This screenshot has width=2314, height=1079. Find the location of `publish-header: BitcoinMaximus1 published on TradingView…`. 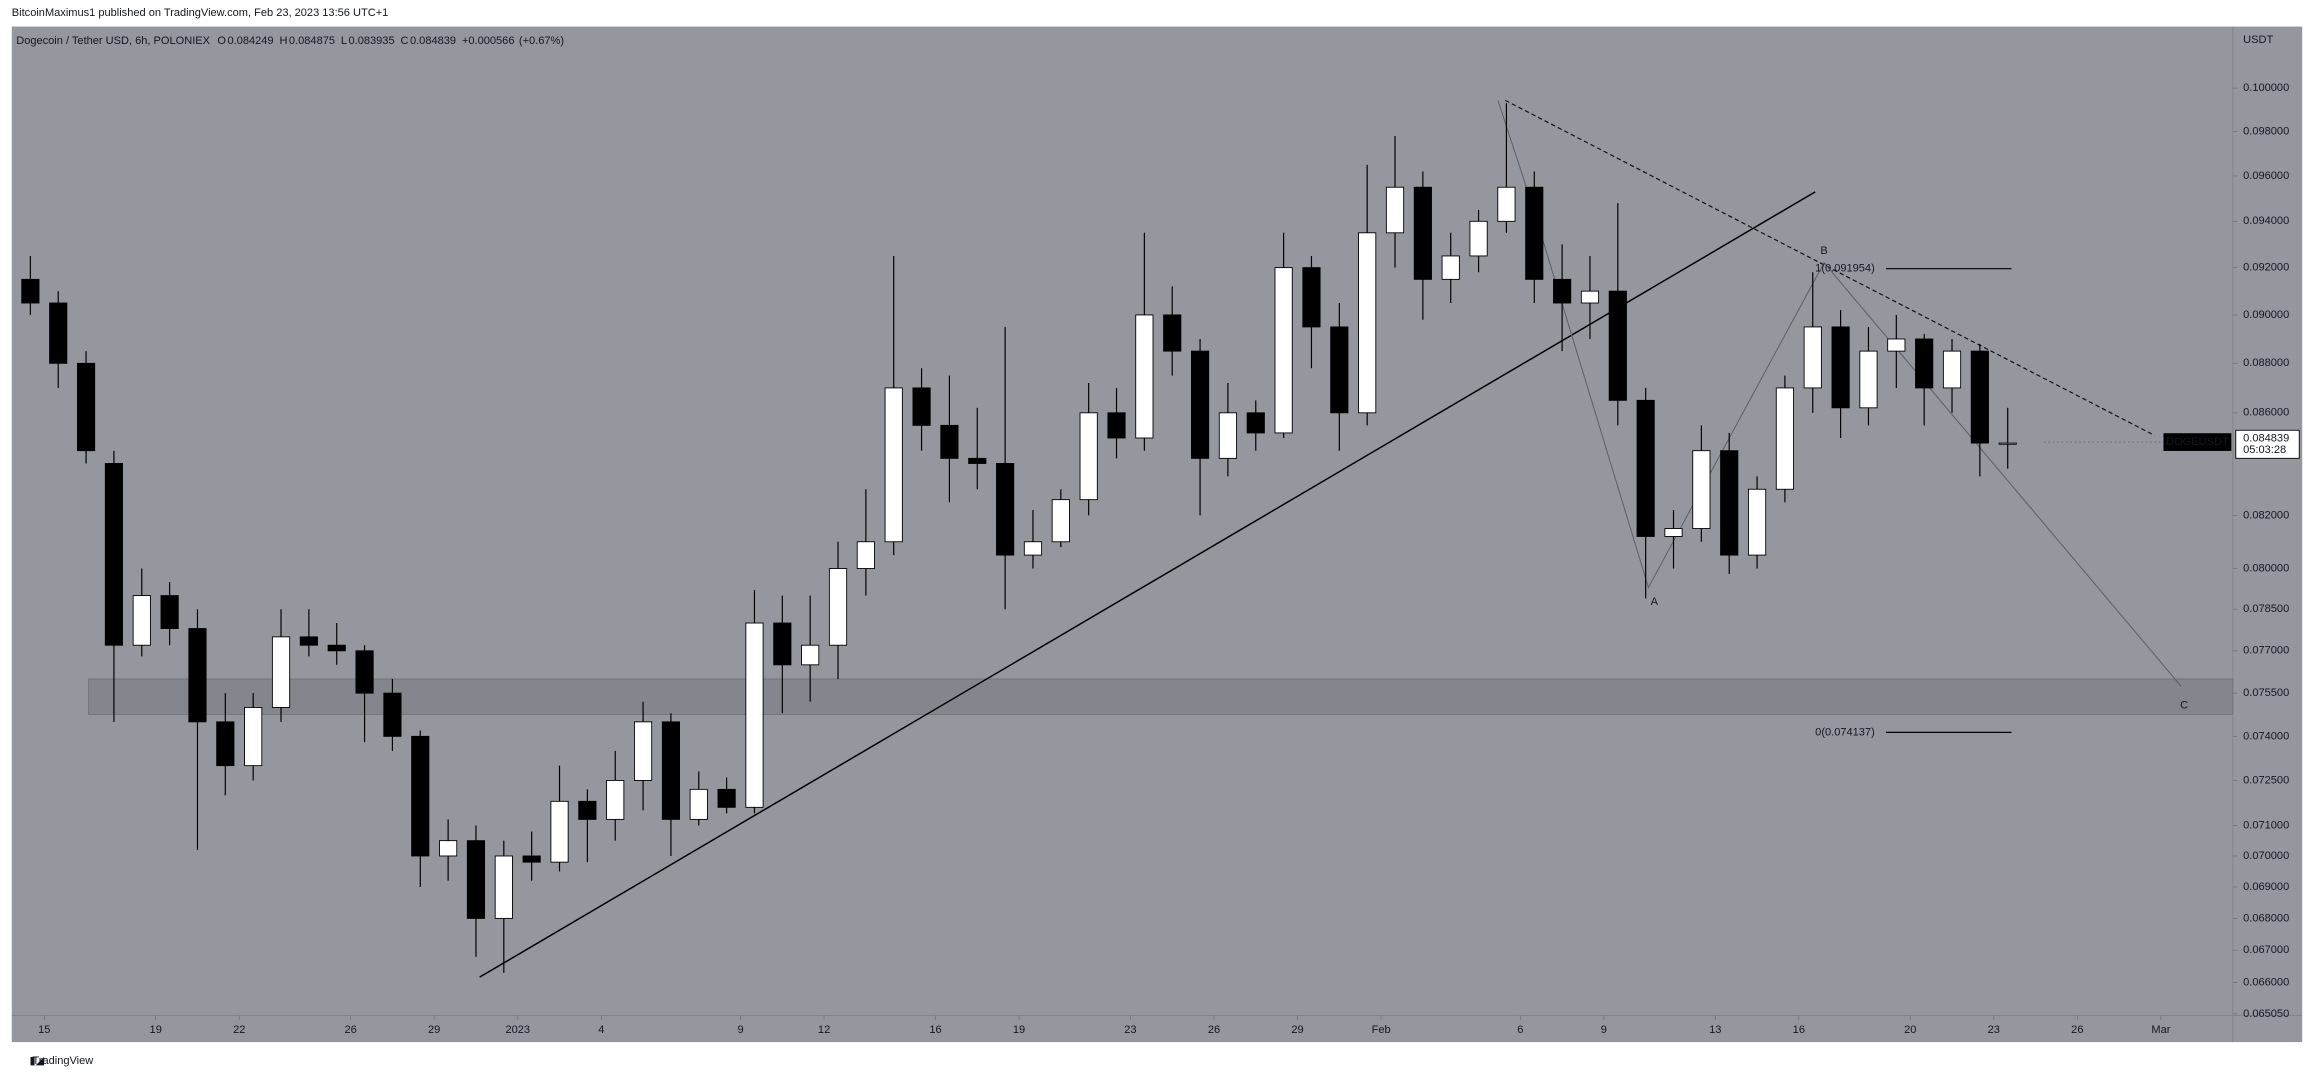

publish-header: BitcoinMaximus1 published on TradingView… is located at coordinates (200, 13).